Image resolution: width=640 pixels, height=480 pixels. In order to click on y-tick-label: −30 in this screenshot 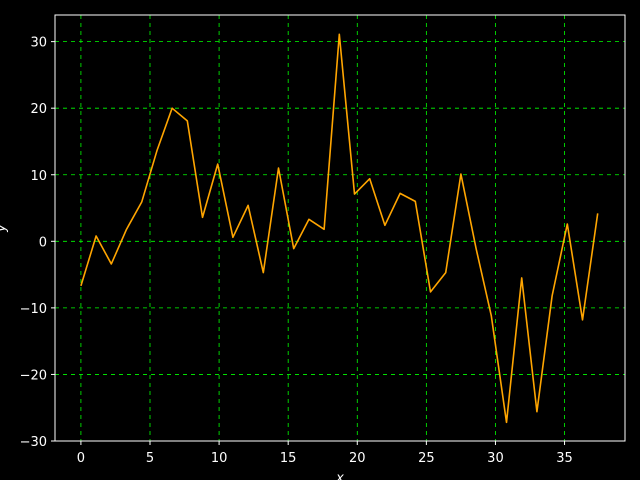, I will do `click(33, 442)`.